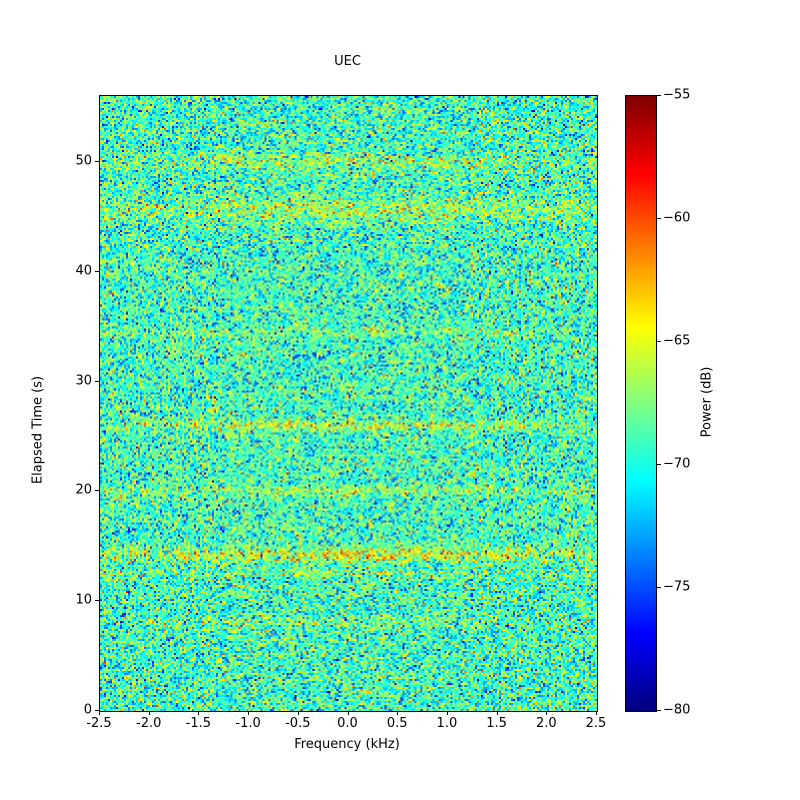  I want to click on y-tick-label: 20, so click(83, 490).